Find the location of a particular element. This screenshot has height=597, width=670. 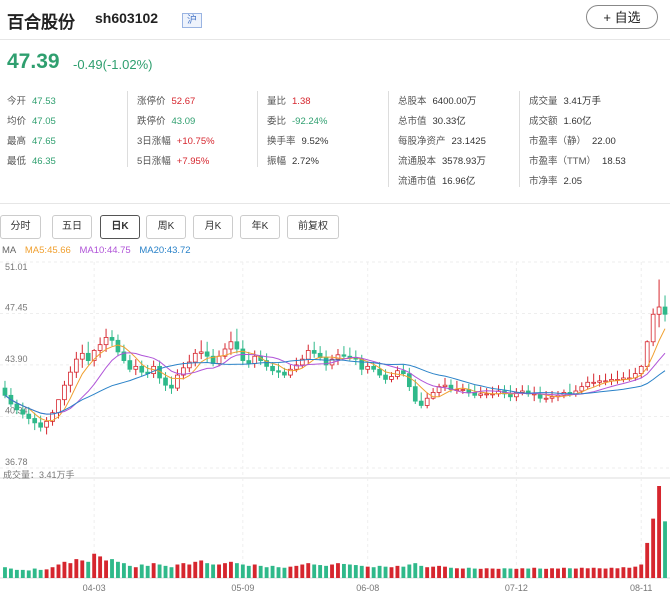

stat-item: 量比 1.38 is located at coordinates (289, 100).